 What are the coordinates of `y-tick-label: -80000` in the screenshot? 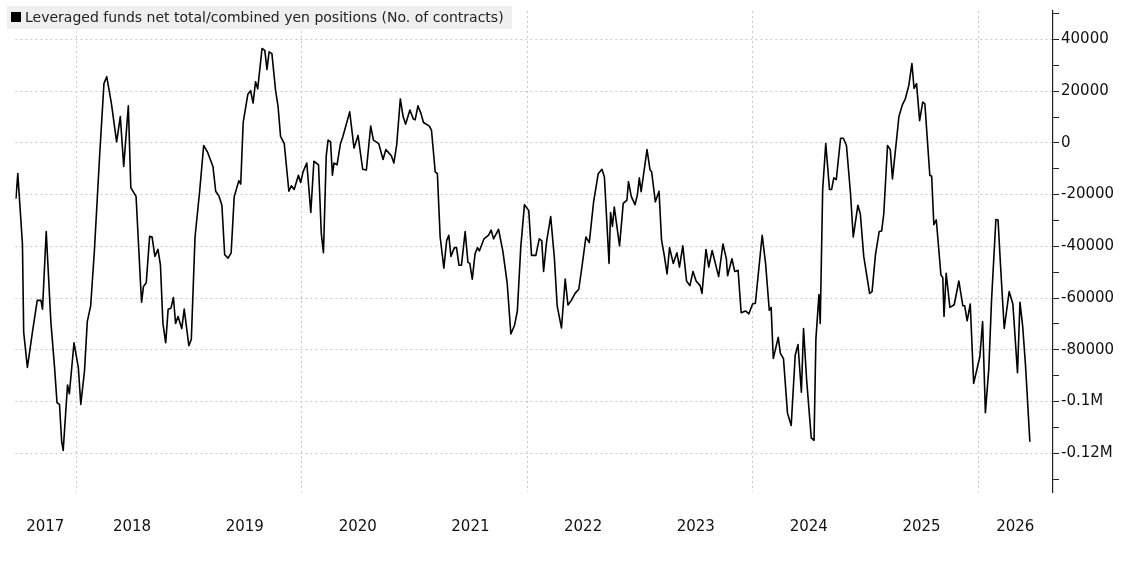 It's located at (1088, 348).